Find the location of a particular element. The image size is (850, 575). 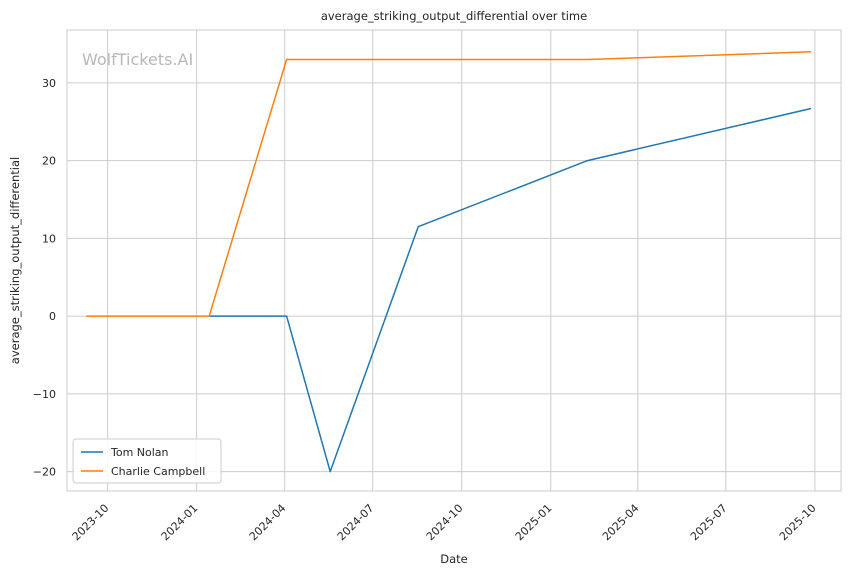

legend-label: Tom Nolan is located at coordinates (139, 452).